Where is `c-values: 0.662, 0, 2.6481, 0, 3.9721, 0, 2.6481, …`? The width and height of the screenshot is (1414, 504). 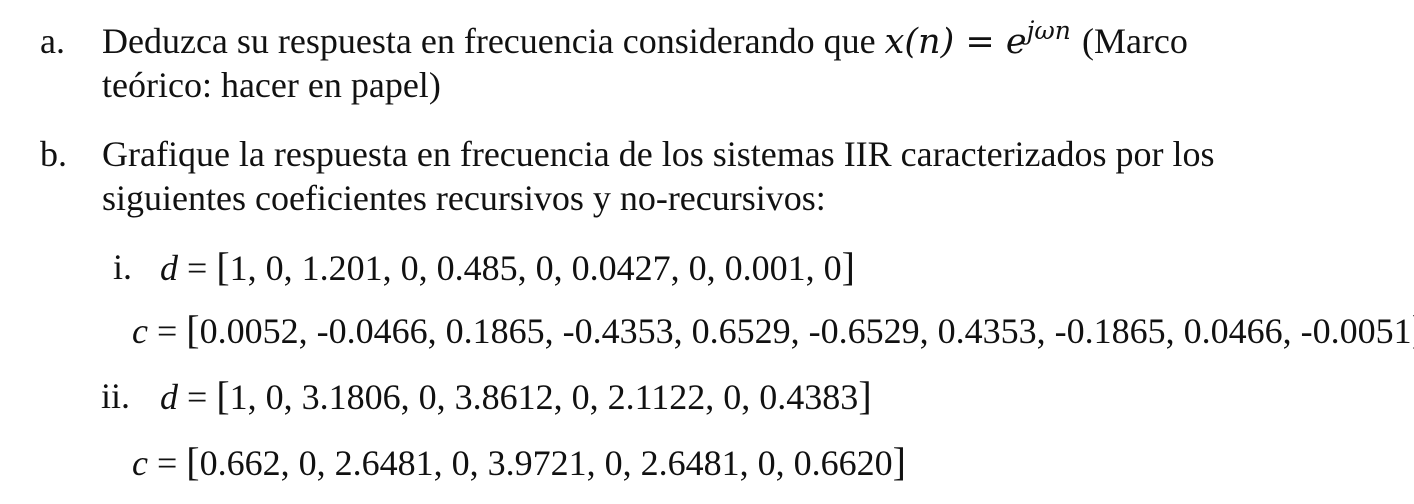 c-values: 0.662, 0, 2.6481, 0, 3.9721, 0, 2.6481, … is located at coordinates (546, 463).